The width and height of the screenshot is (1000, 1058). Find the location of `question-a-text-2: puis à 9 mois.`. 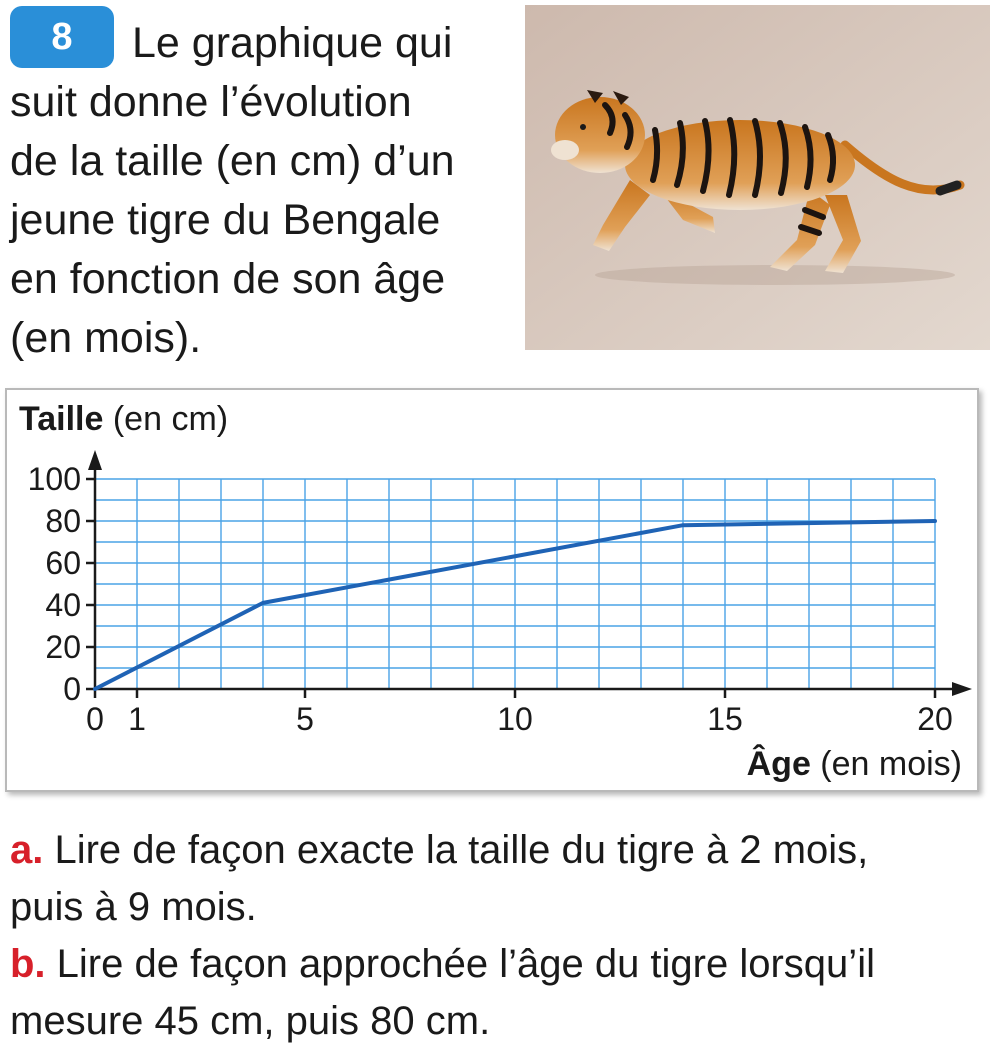

question-a-text-2: puis à 9 mois. is located at coordinates (133, 907).